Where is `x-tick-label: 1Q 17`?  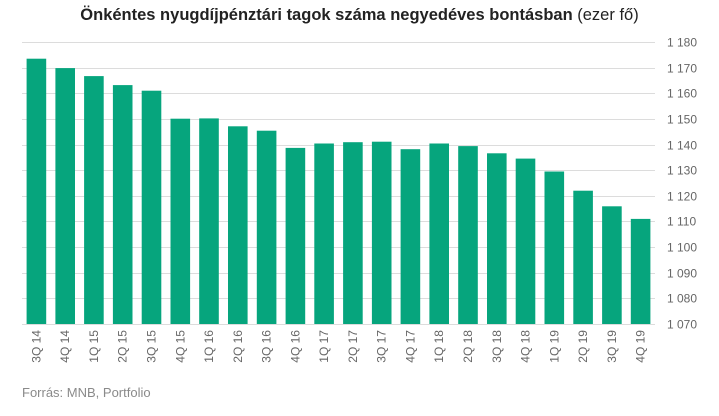 x-tick-label: 1Q 17 is located at coordinates (324, 346).